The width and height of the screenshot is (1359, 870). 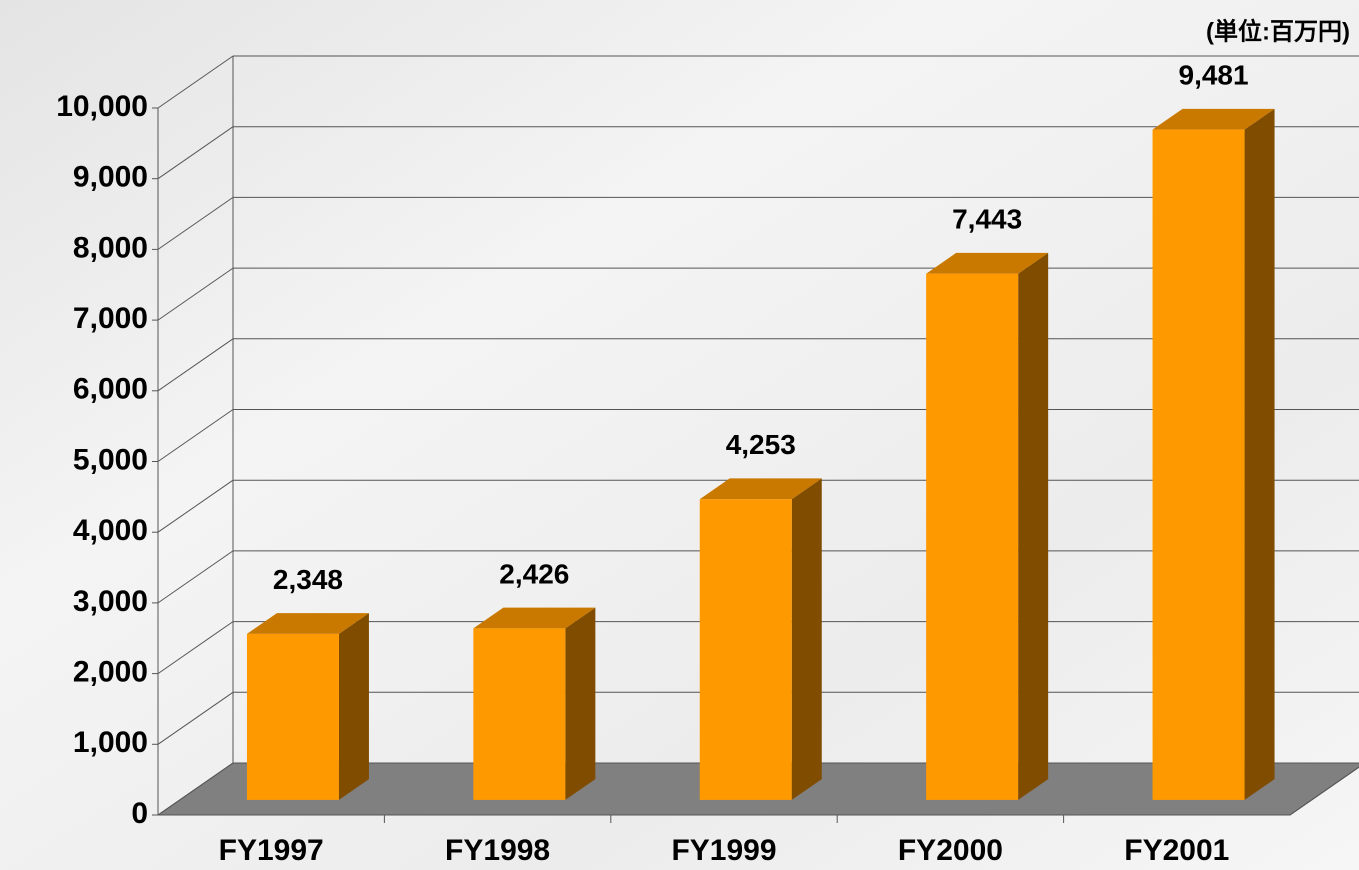 I want to click on x-tick-label: FY2000, so click(x=950, y=850).